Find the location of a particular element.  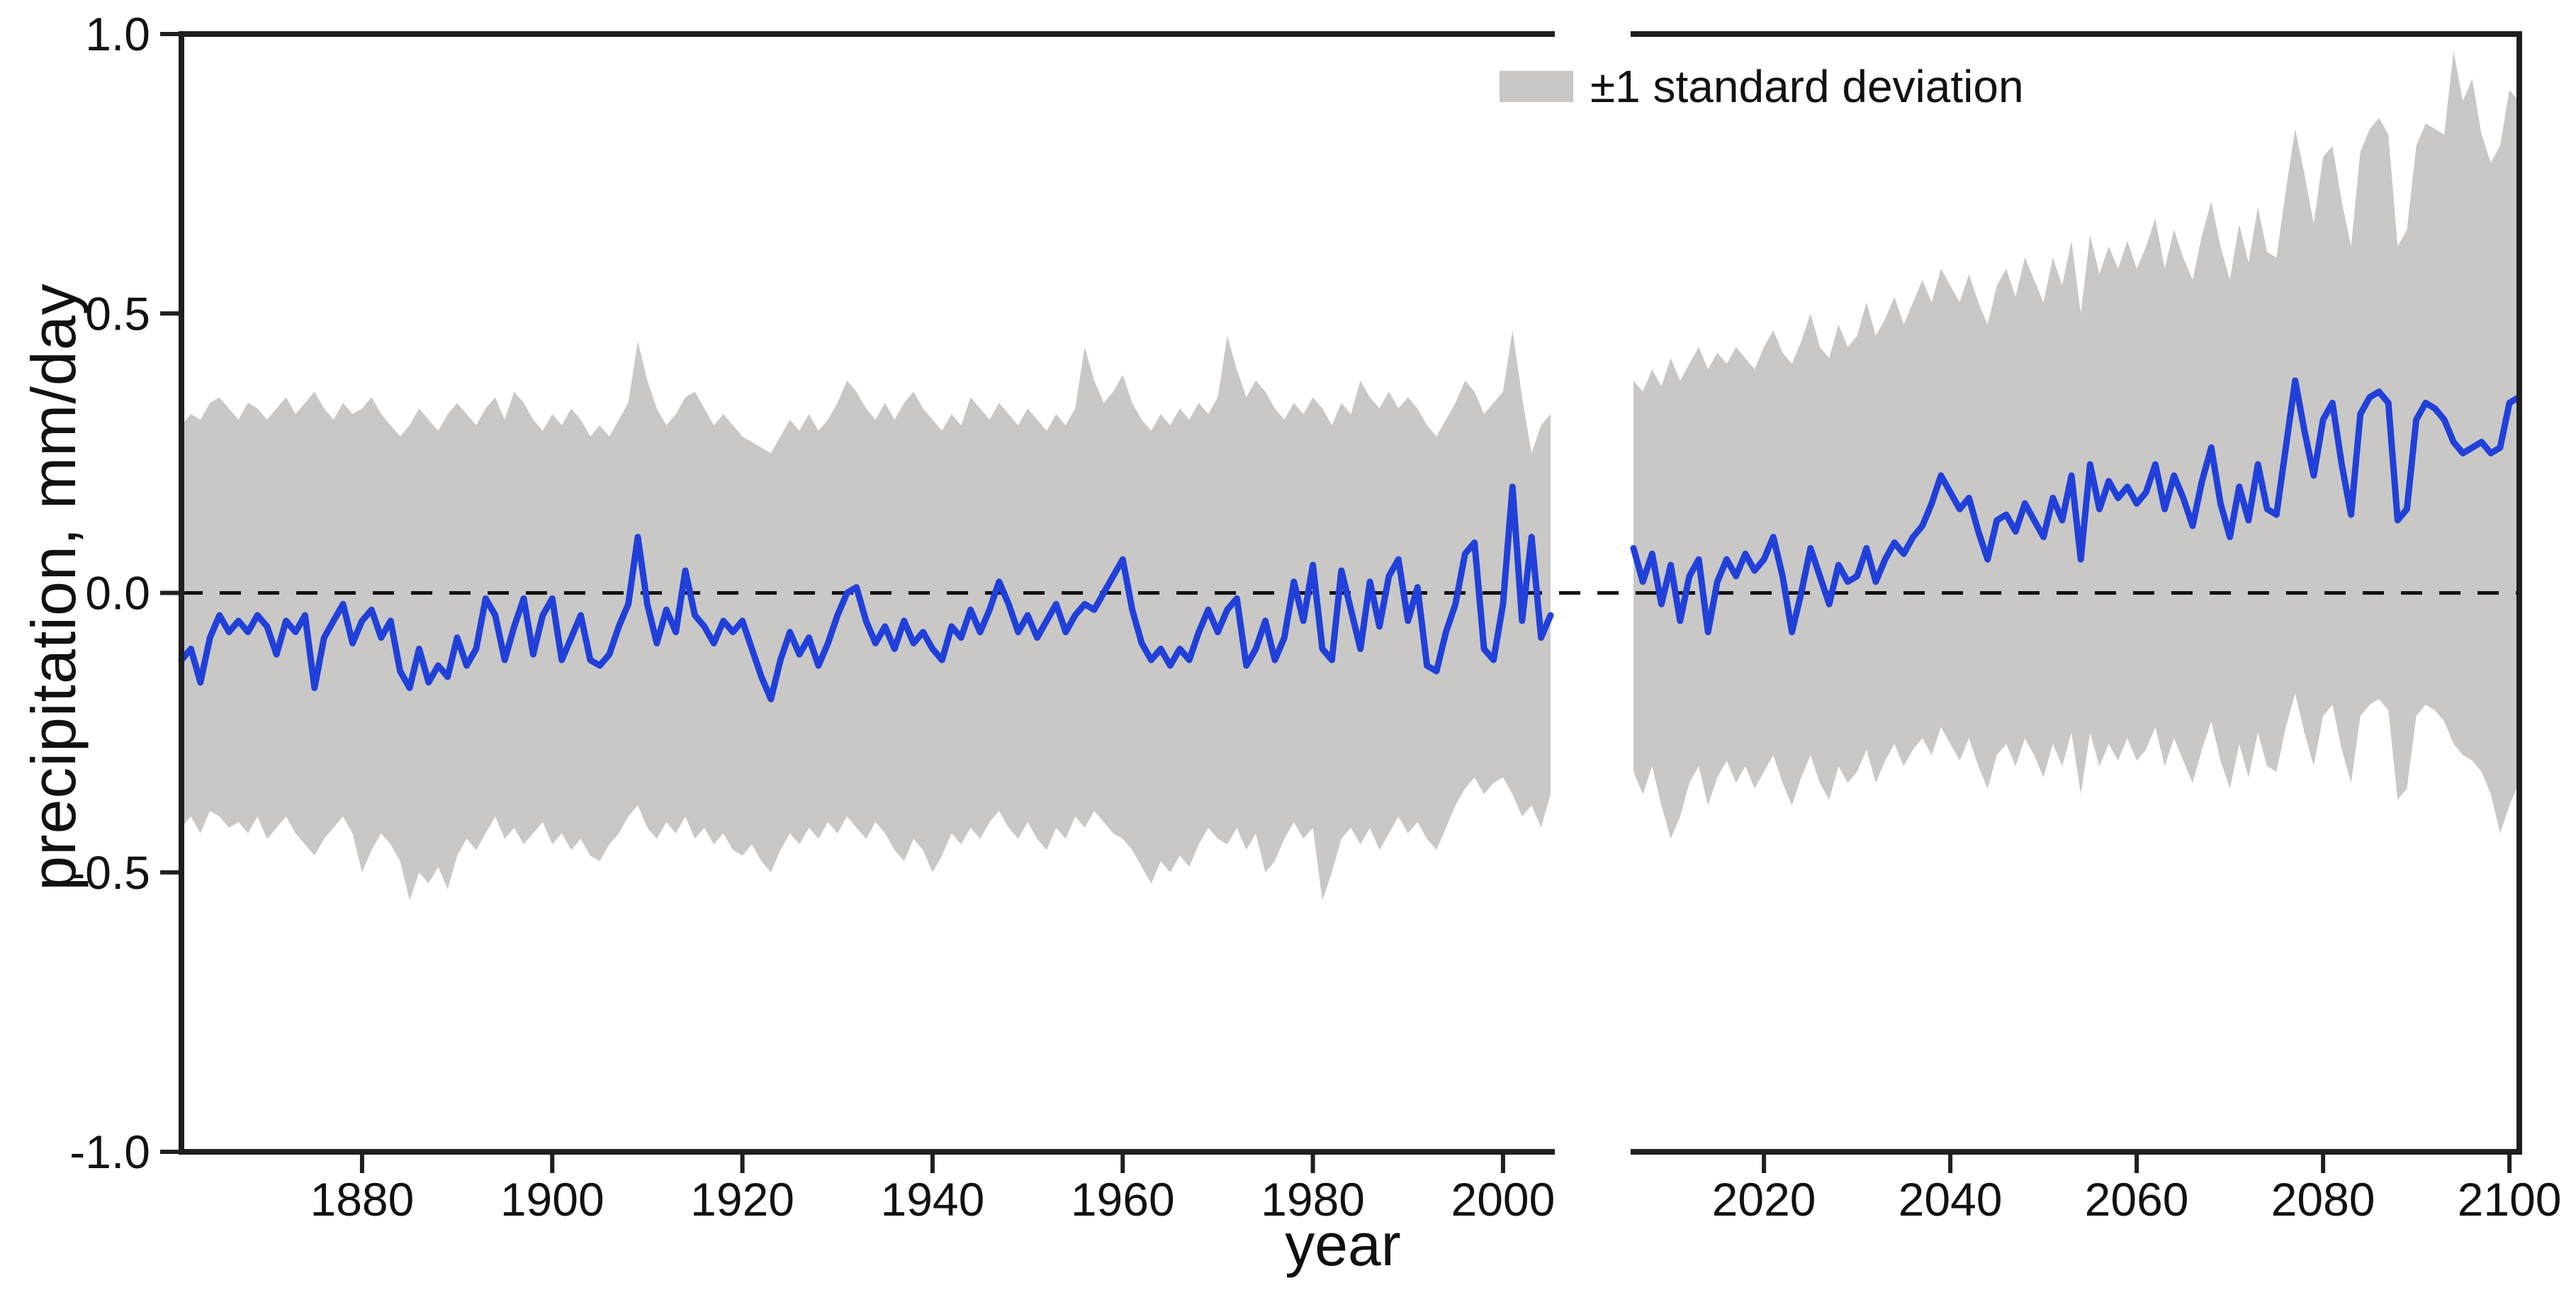

x-tick-label: 1880 is located at coordinates (362, 1199).